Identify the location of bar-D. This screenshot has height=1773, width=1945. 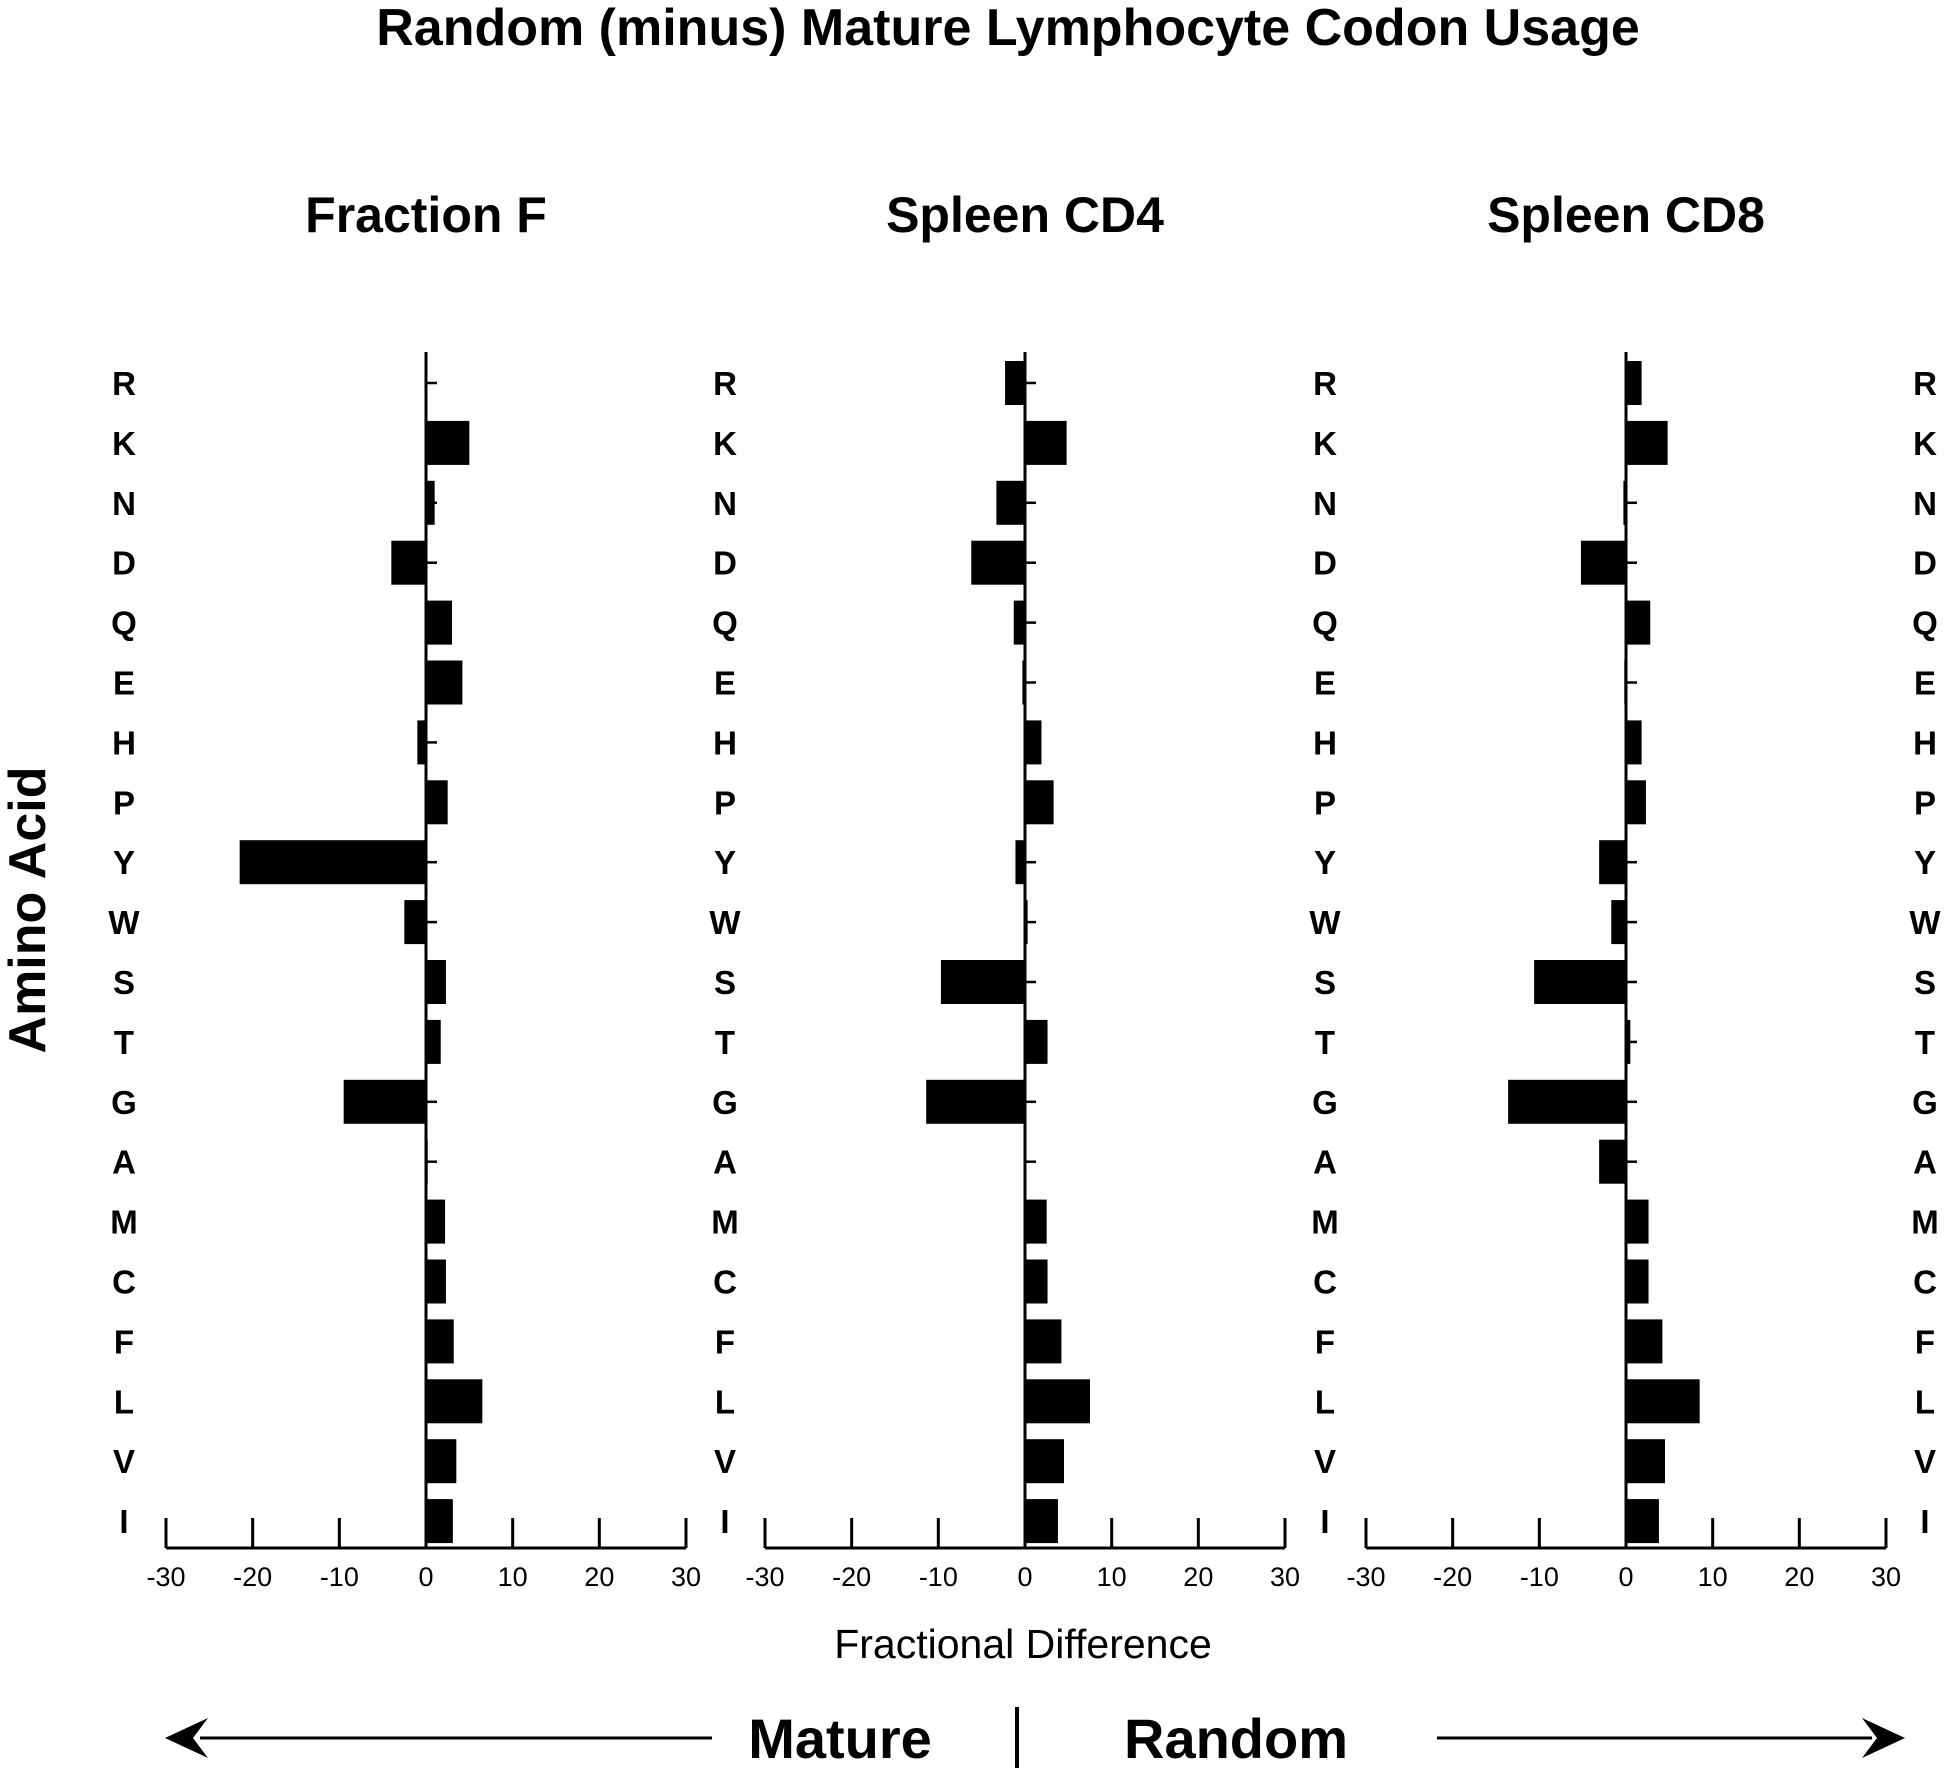
(998, 562).